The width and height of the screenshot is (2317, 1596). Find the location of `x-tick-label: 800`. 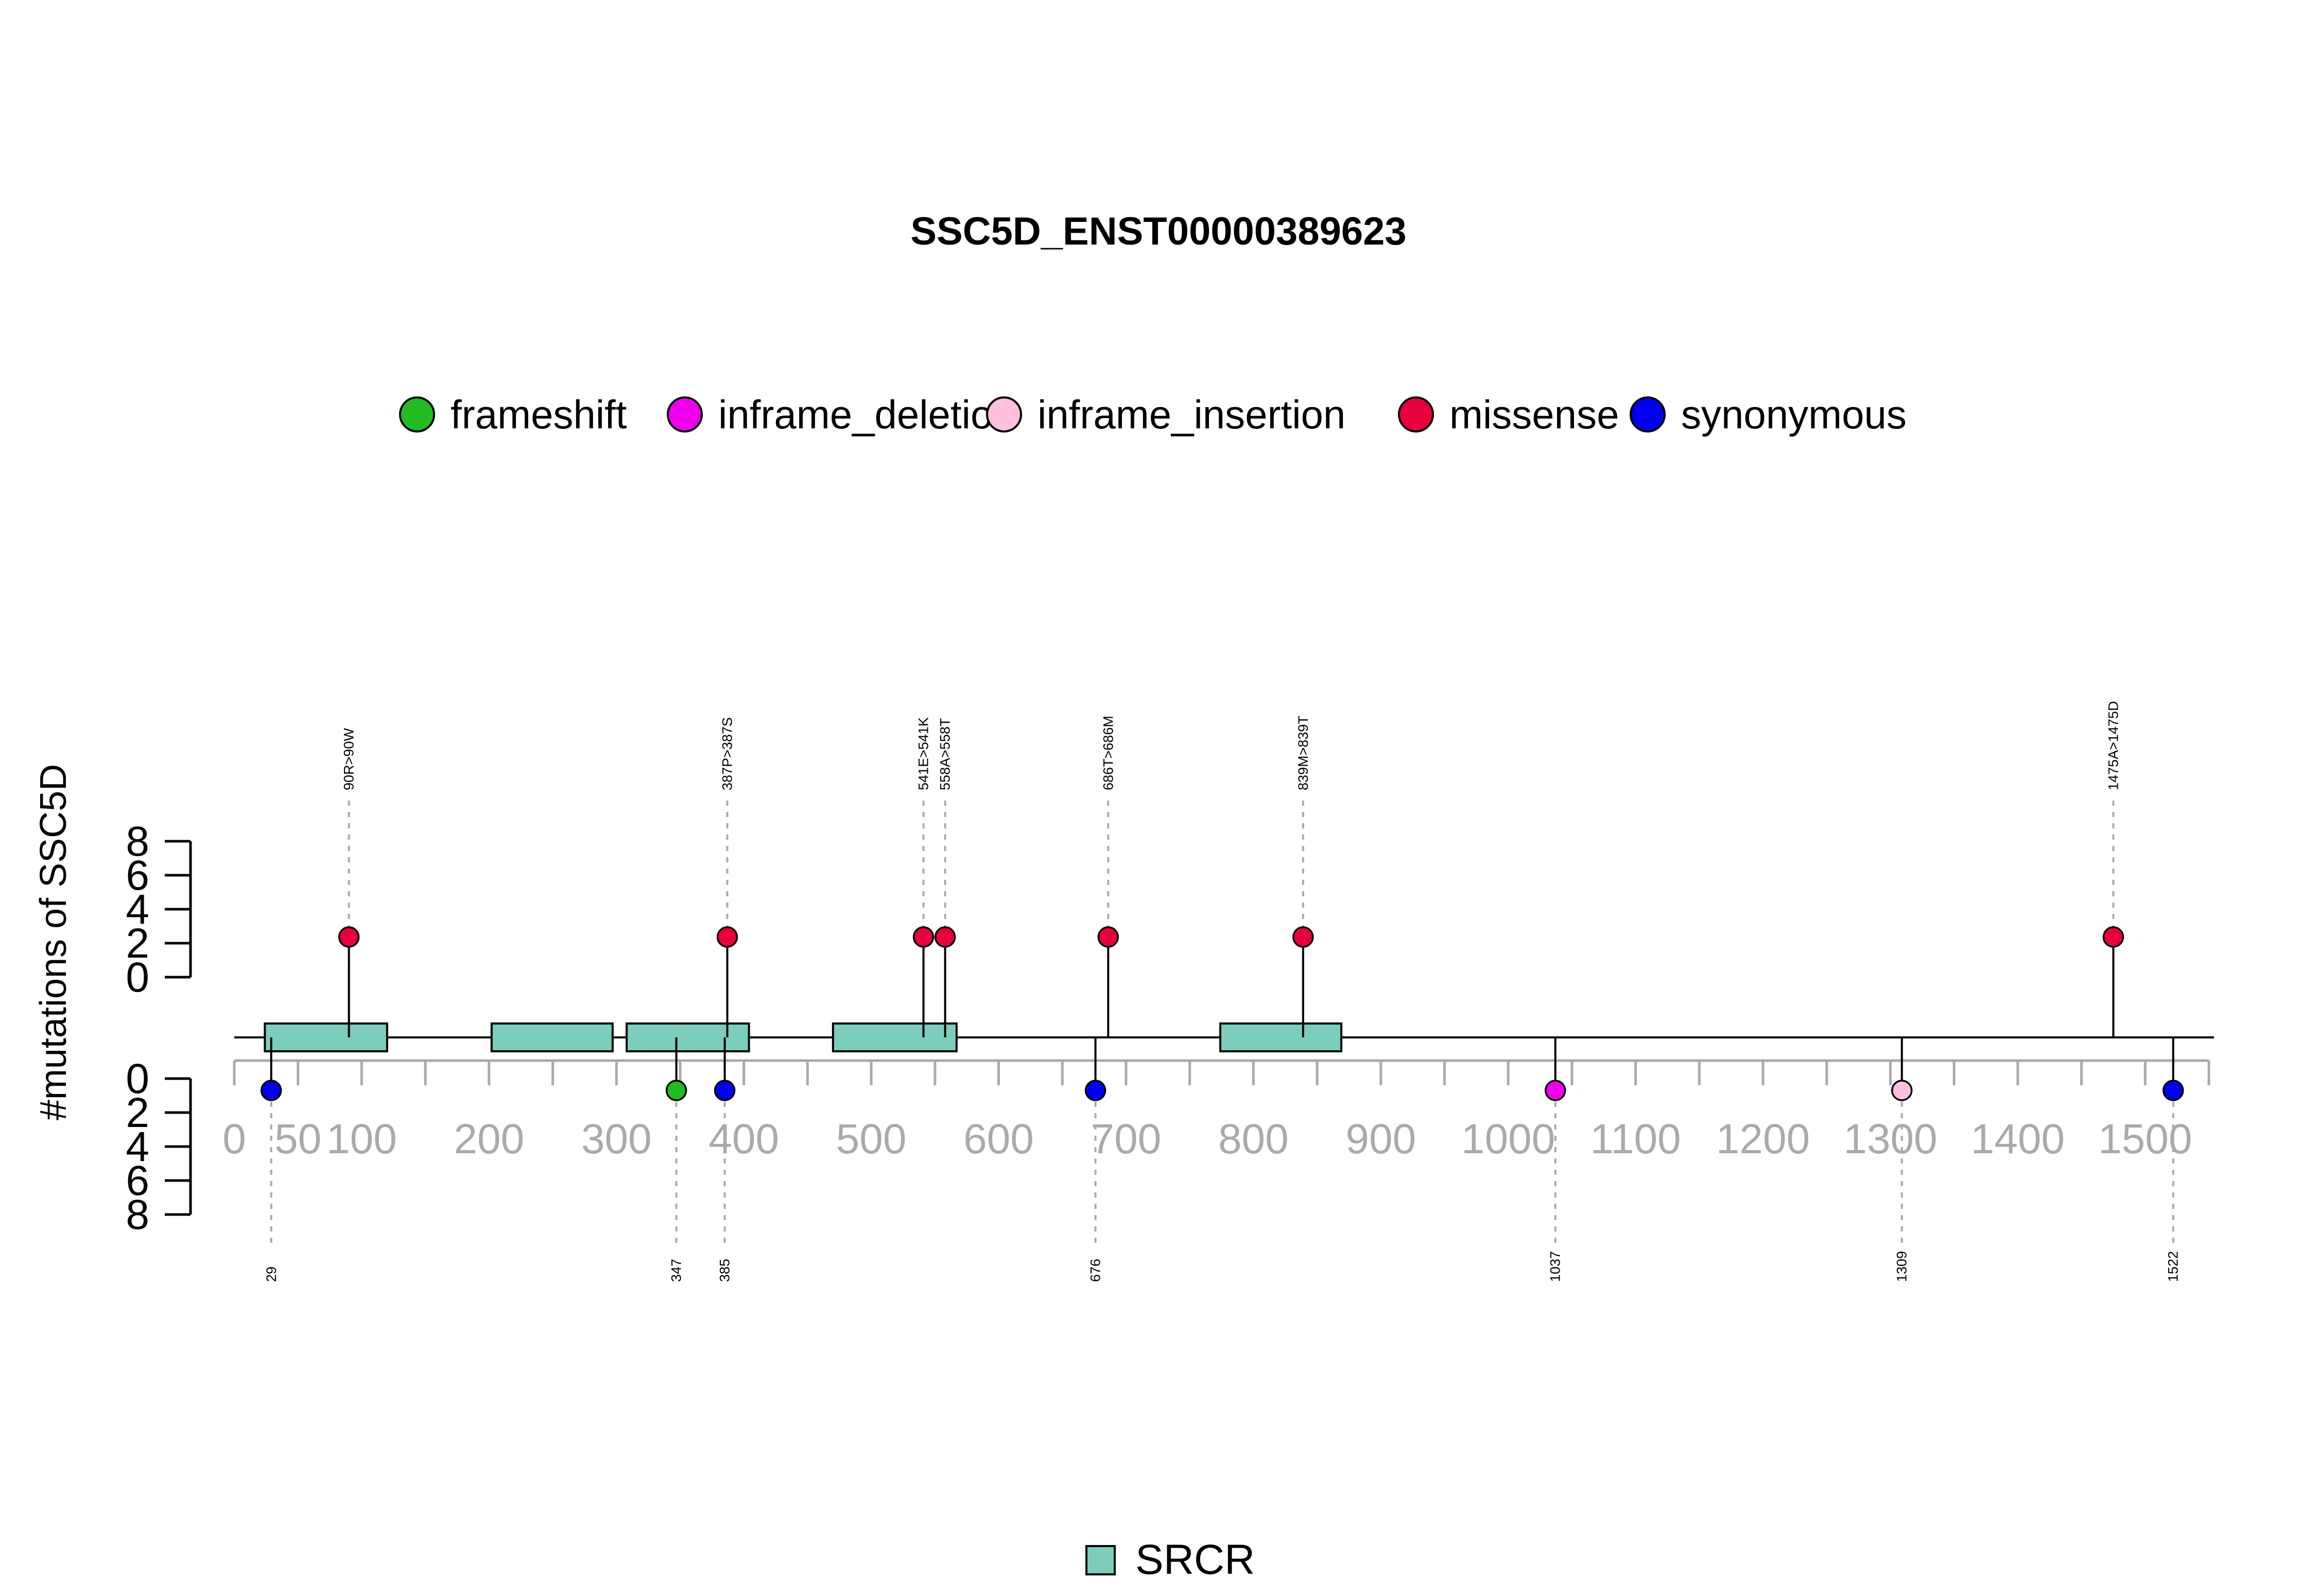

x-tick-label: 800 is located at coordinates (1253, 1139).